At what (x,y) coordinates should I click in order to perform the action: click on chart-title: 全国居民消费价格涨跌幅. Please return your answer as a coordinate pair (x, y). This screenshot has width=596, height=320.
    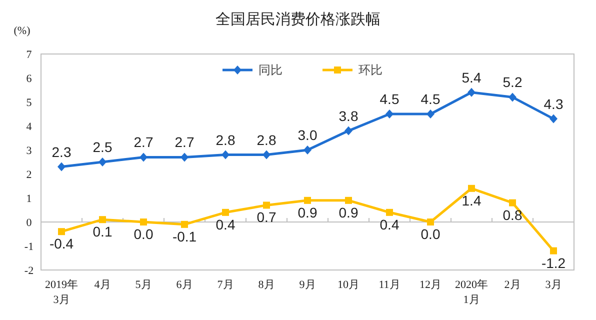
    Looking at the image, I should click on (298, 19).